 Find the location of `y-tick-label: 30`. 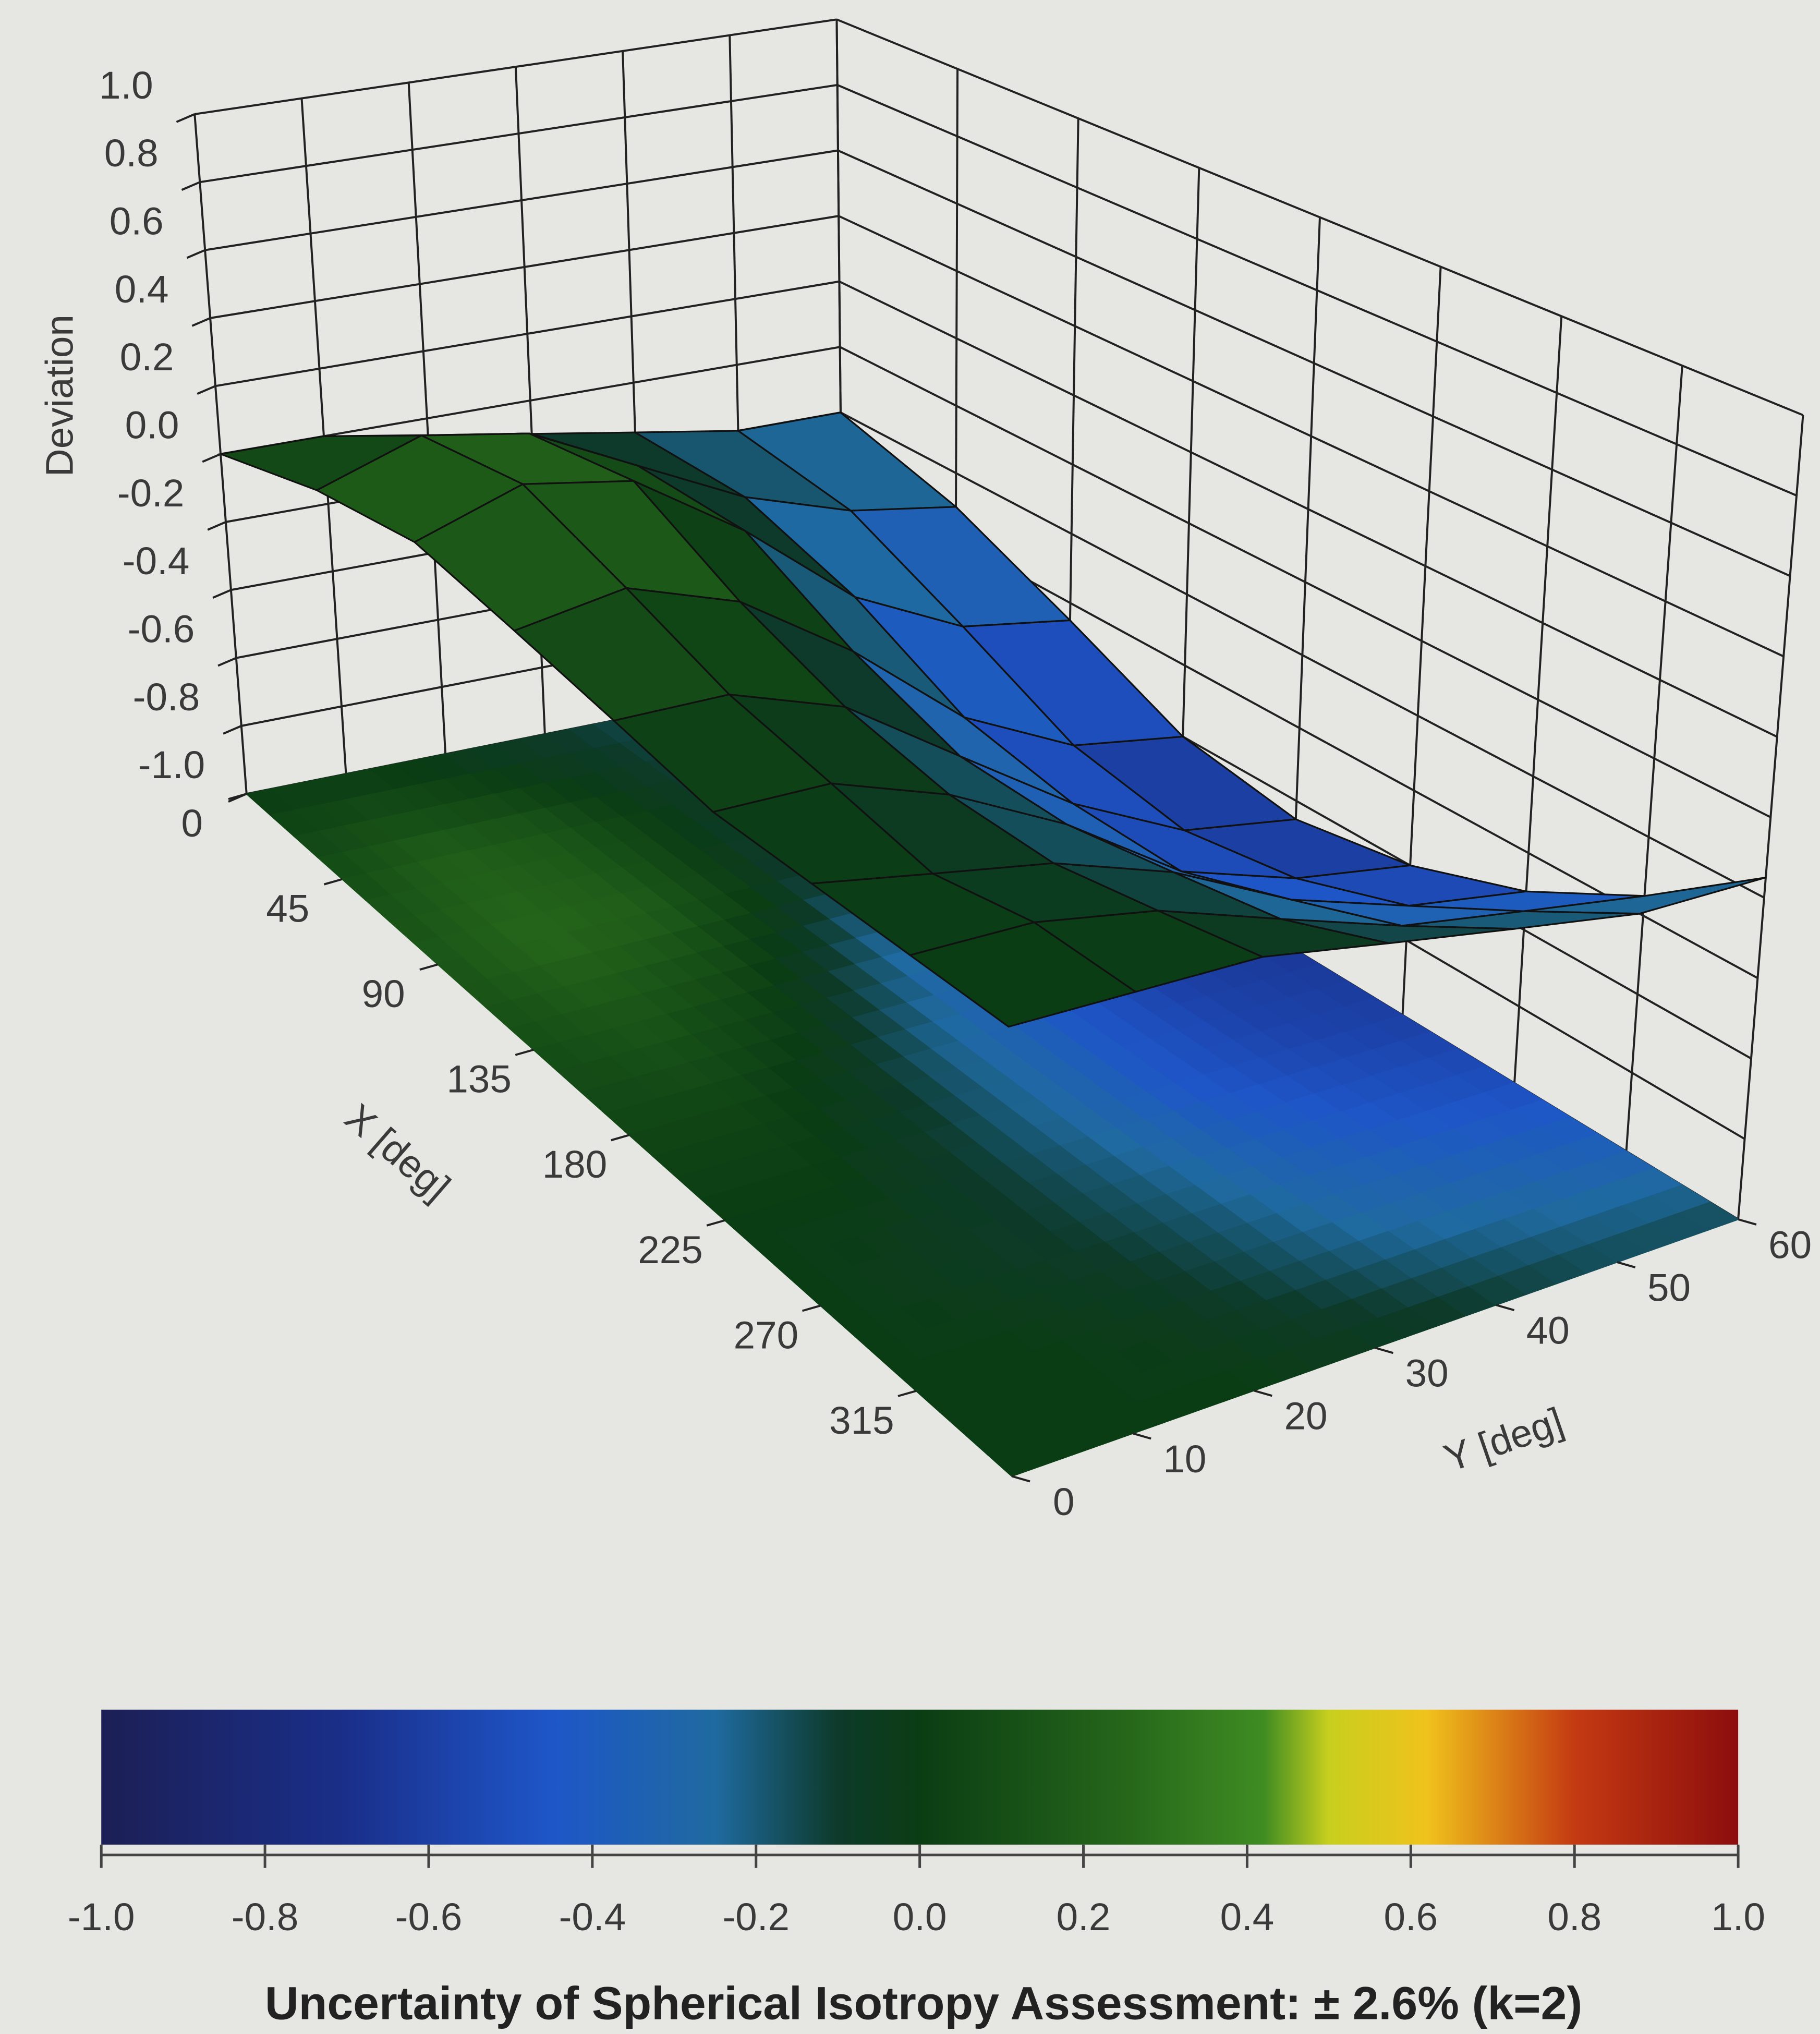

y-tick-label: 30 is located at coordinates (1427, 1373).